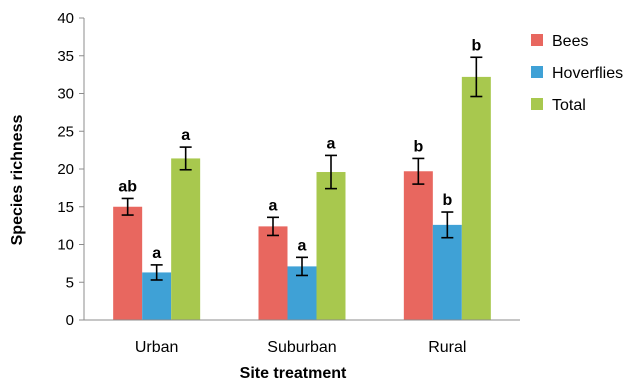 Image resolution: width=638 pixels, height=384 pixels. I want to click on y-axis-ticks: 0 5 10 15 20 25 30 35 40, so click(70, 169).